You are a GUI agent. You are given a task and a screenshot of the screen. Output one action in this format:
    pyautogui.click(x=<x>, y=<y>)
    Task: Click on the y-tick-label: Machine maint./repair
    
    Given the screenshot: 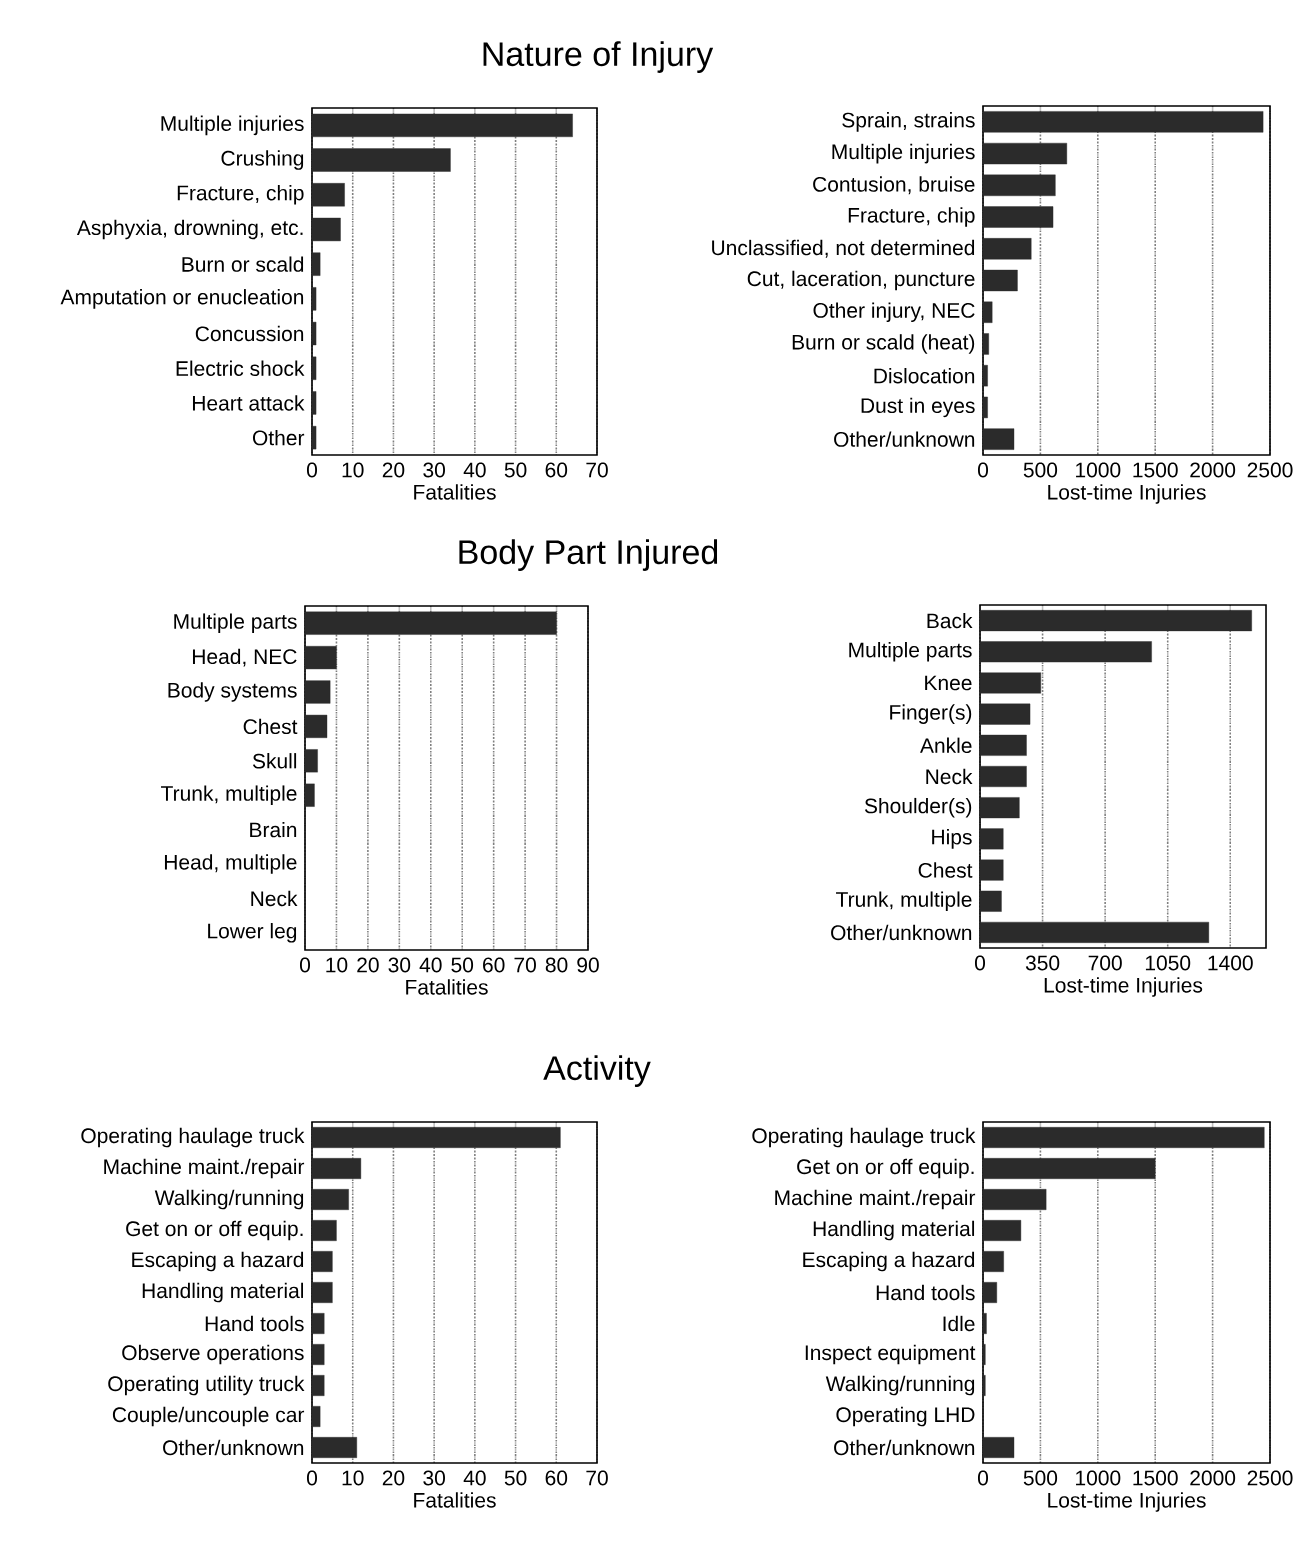 What is the action you would take?
    pyautogui.click(x=204, y=1168)
    